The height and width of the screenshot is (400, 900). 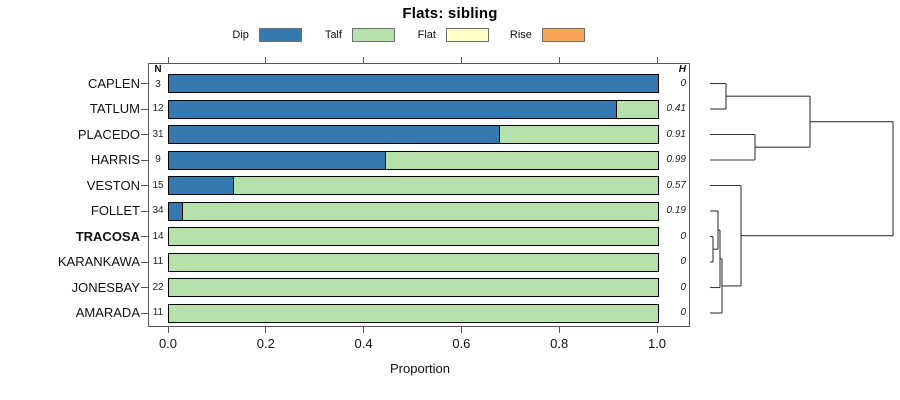 I want to click on axis-tick-label: 0.6, so click(x=461, y=343).